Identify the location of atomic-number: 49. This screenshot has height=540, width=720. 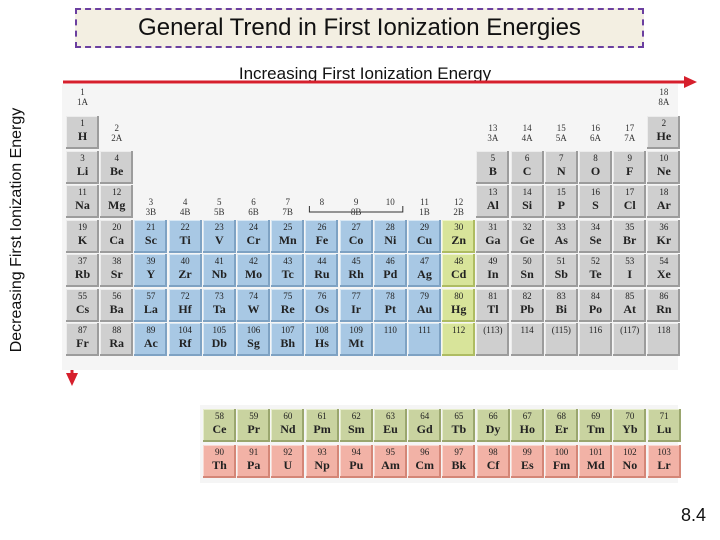
(493, 261).